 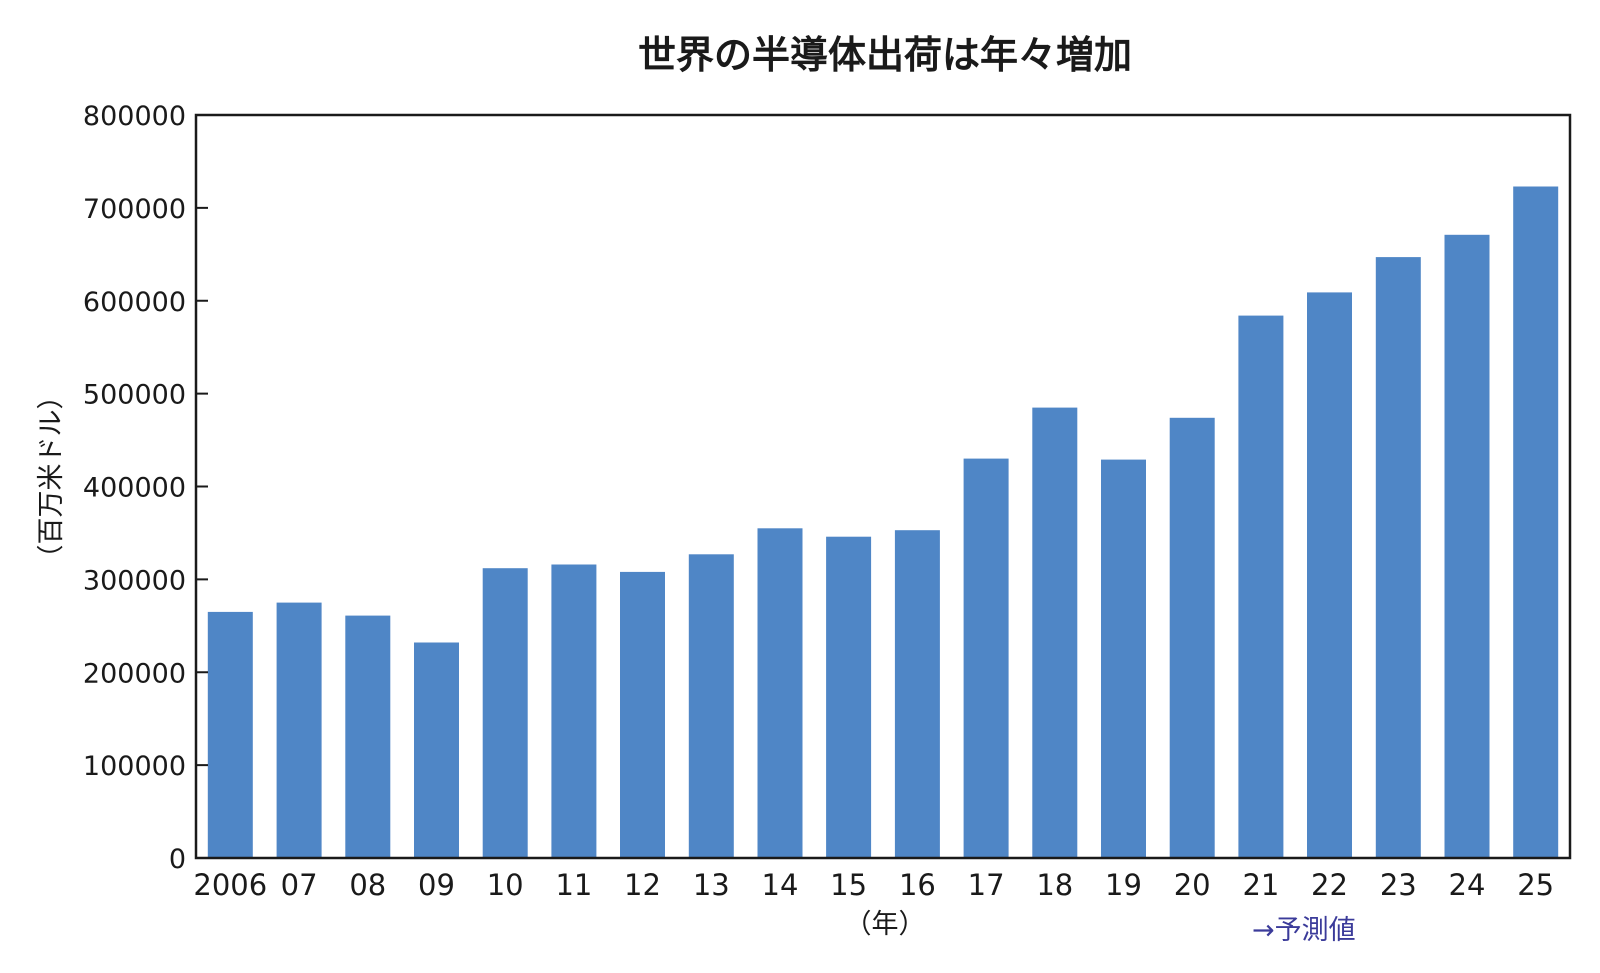 What do you see at coordinates (134, 395) in the screenshot?
I see `y-tick-label: 500000` at bounding box center [134, 395].